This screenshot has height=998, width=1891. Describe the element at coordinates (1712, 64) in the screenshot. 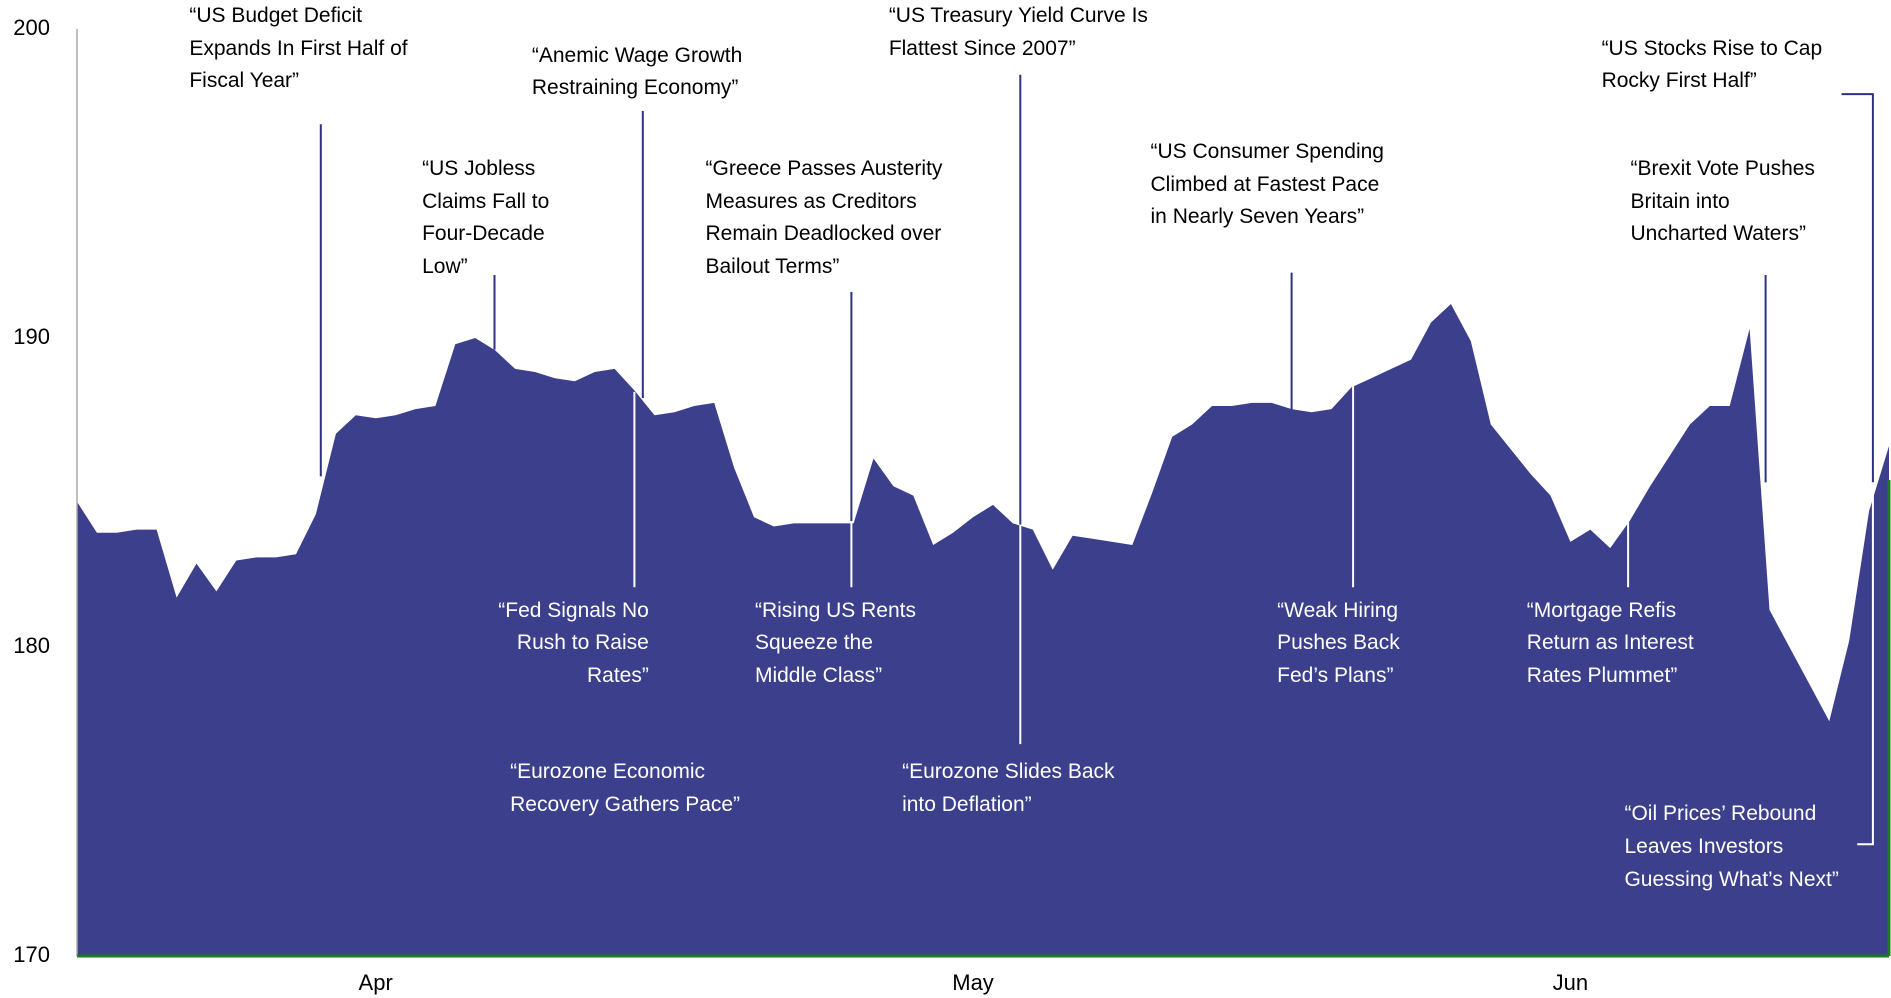

I see `annotation: “US Stocks Rise to Cap Rocky First Half”` at that location.